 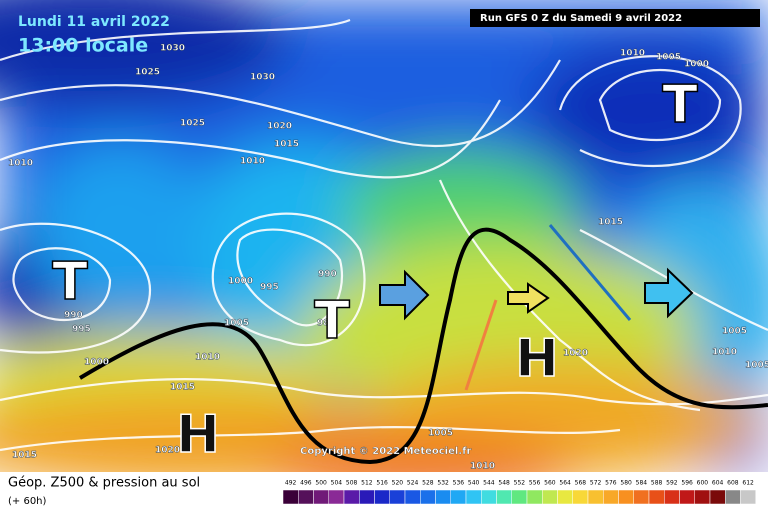 What do you see at coordinates (367, 483) in the screenshot?
I see `scale-label: 512` at bounding box center [367, 483].